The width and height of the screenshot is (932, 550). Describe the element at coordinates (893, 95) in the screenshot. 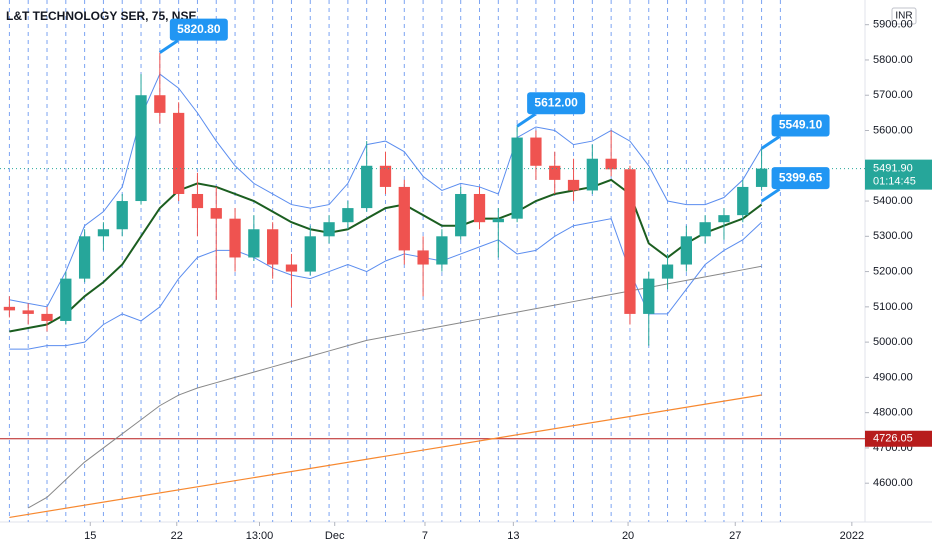

I see `y-tick-label: 5700.00` at that location.